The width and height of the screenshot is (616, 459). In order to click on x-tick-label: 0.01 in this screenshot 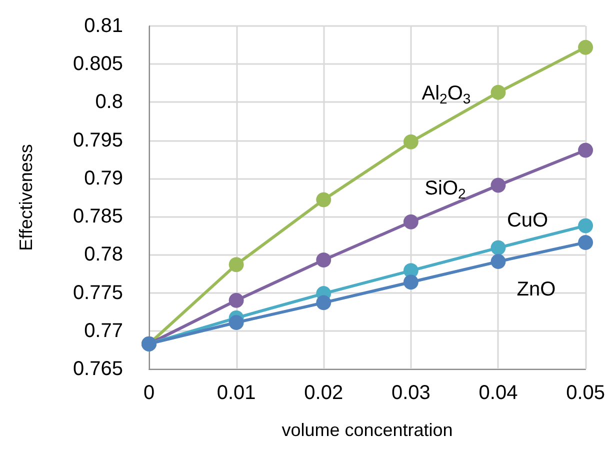, I will do `click(236, 393)`.